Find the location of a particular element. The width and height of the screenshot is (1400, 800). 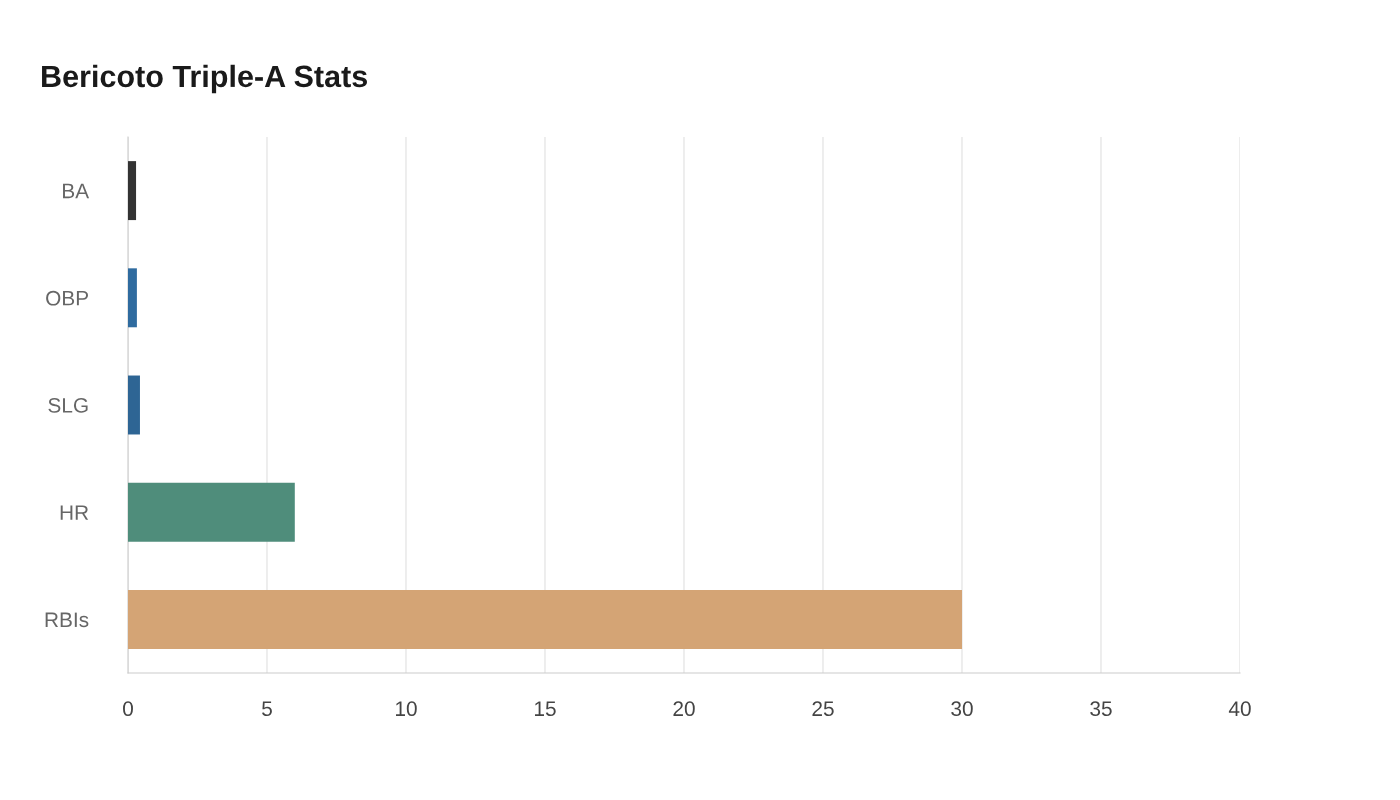

y-tick-label: RBIs is located at coordinates (67, 620).